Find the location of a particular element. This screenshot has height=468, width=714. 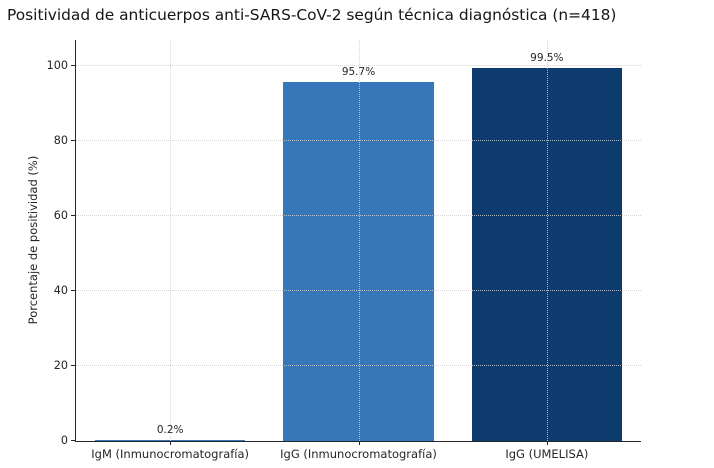

y-tick-label: 100 is located at coordinates (57, 66).